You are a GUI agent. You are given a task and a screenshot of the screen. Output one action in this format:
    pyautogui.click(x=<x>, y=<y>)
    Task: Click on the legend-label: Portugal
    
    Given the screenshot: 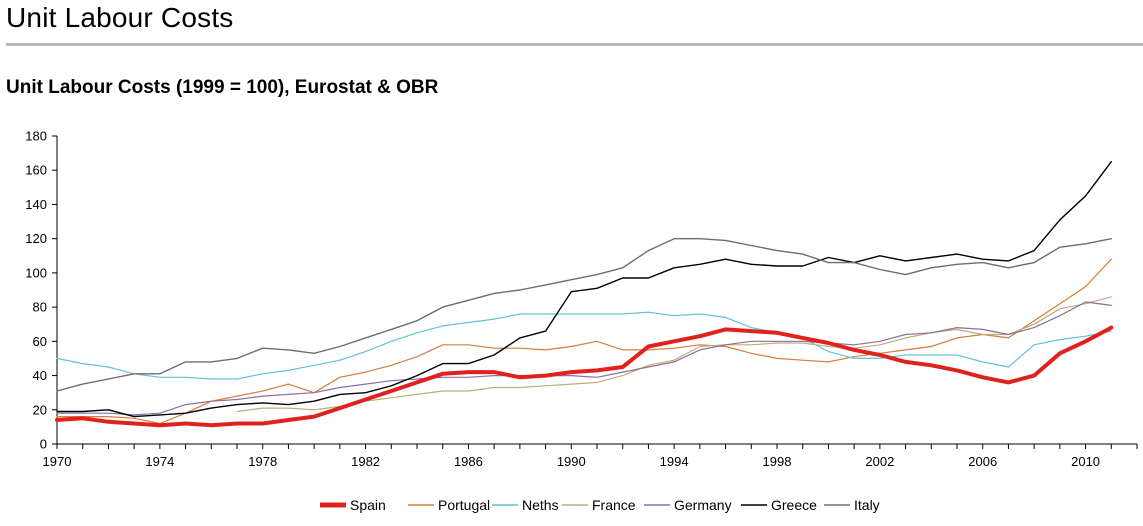 What is the action you would take?
    pyautogui.click(x=464, y=505)
    